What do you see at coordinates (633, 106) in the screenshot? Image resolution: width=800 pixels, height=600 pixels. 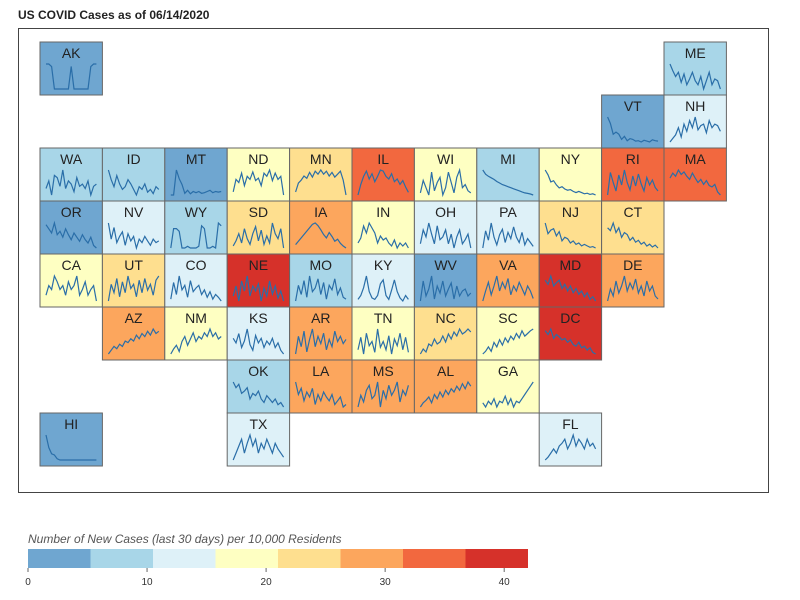 I see `state-label: VT` at bounding box center [633, 106].